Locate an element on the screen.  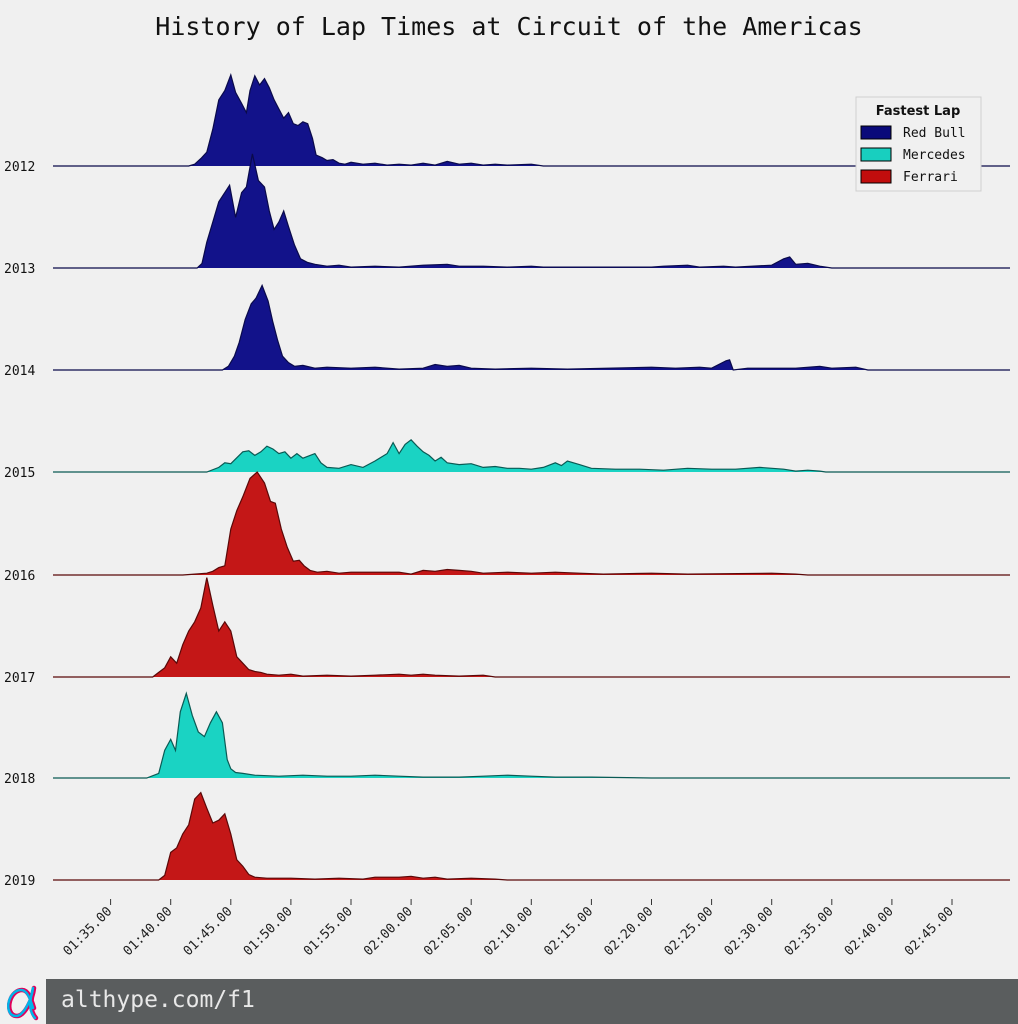
legend: Fastest Lap Red Bull Mercedes Ferrari is located at coordinates (918, 144).